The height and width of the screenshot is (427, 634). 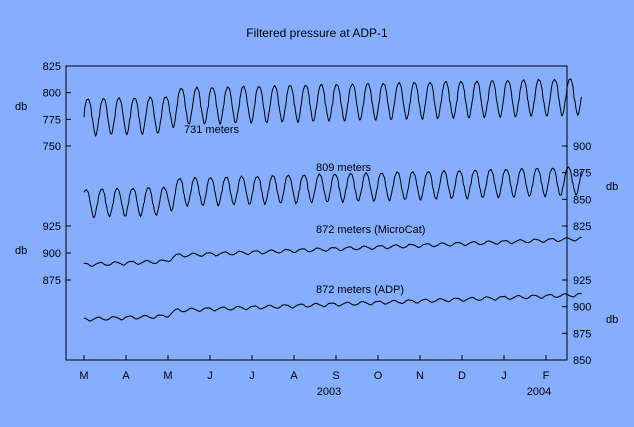 What do you see at coordinates (210, 376) in the screenshot?
I see `x-tick-label-3: J` at bounding box center [210, 376].